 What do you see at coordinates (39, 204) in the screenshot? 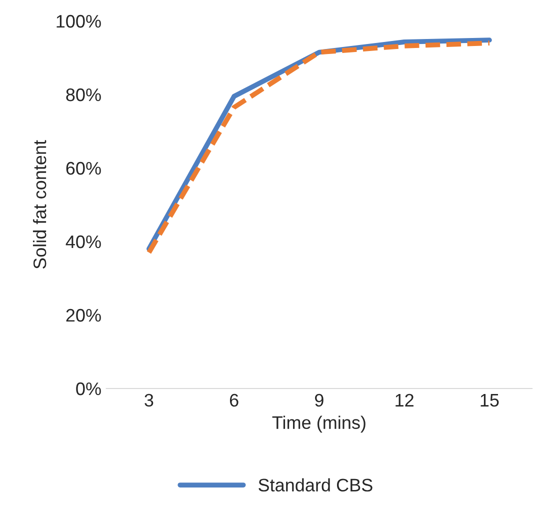
I see `y-axis-title: Solid fat content` at bounding box center [39, 204].